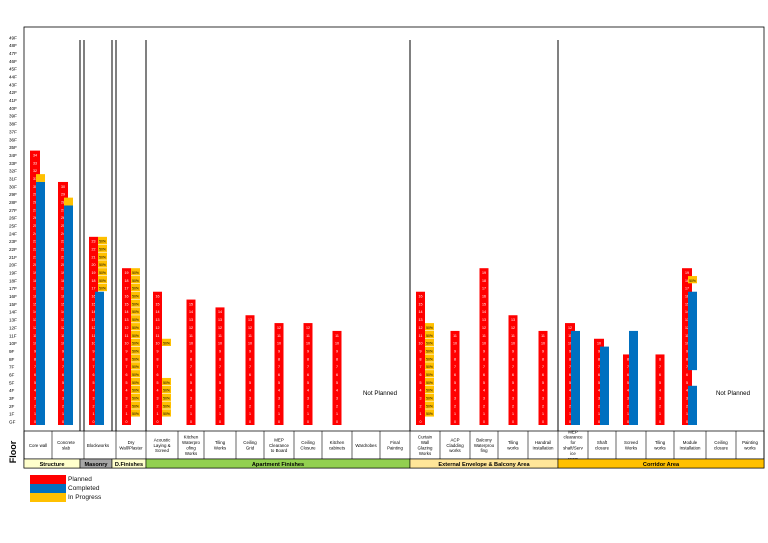  Describe the element at coordinates (250, 448) in the screenshot. I see `category-label-line: Grid` at that location.